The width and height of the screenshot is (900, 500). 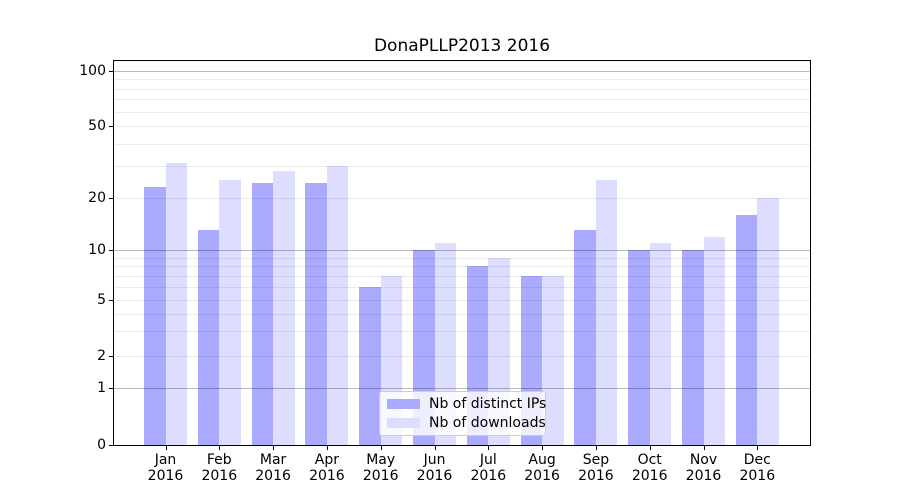 What do you see at coordinates (704, 448) in the screenshot?
I see `x-tick-nov` at bounding box center [704, 448].